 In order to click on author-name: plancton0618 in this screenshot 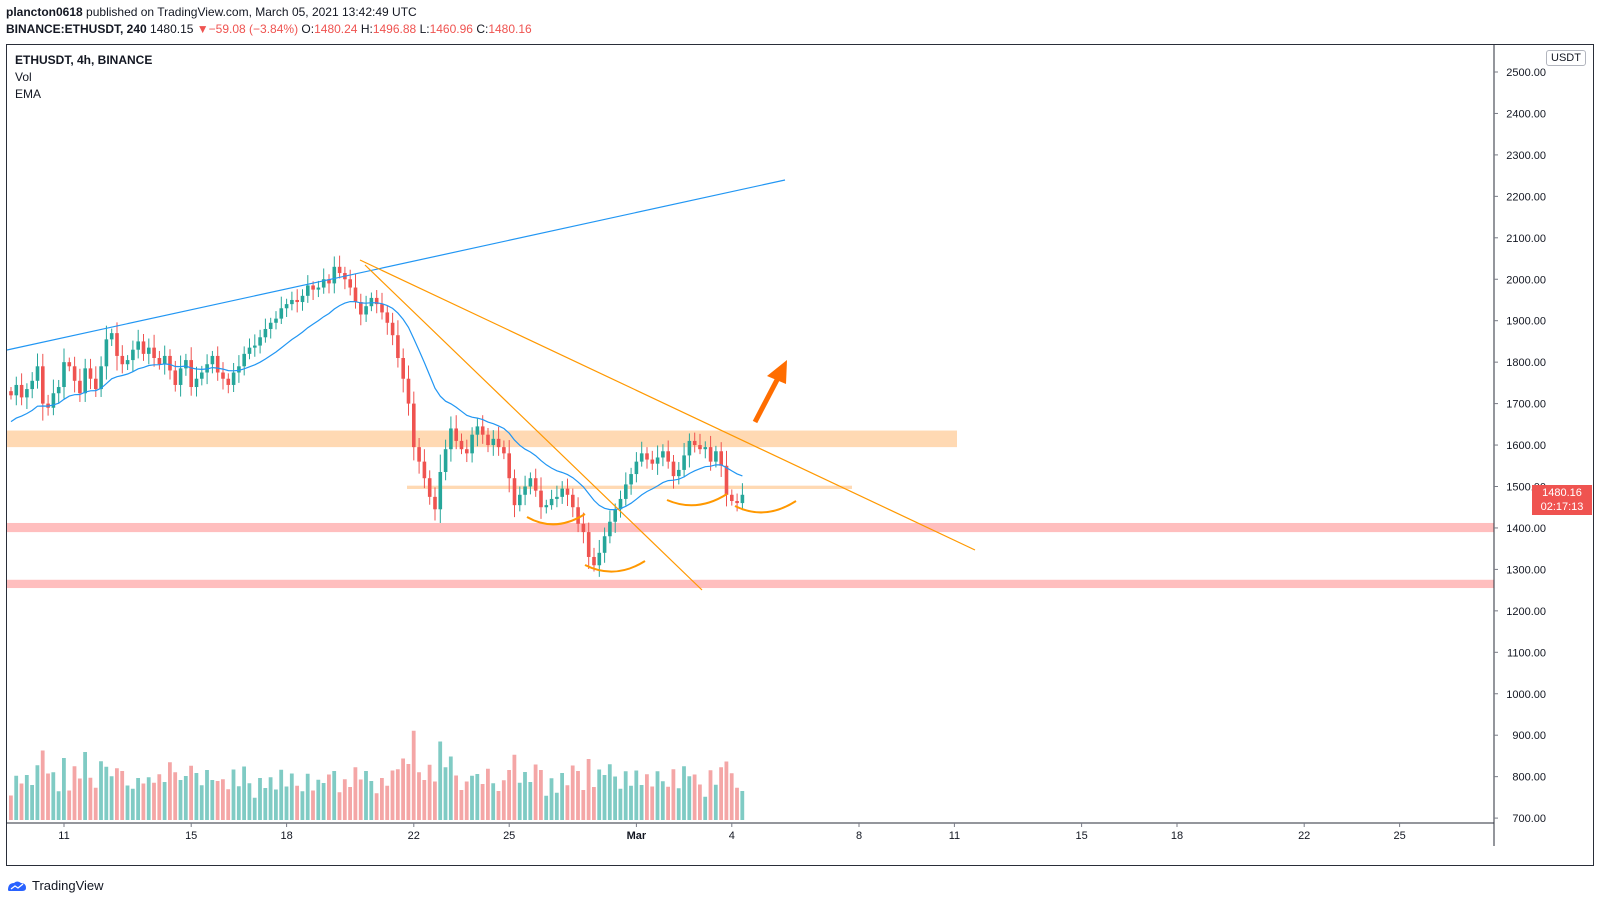, I will do `click(44, 12)`.